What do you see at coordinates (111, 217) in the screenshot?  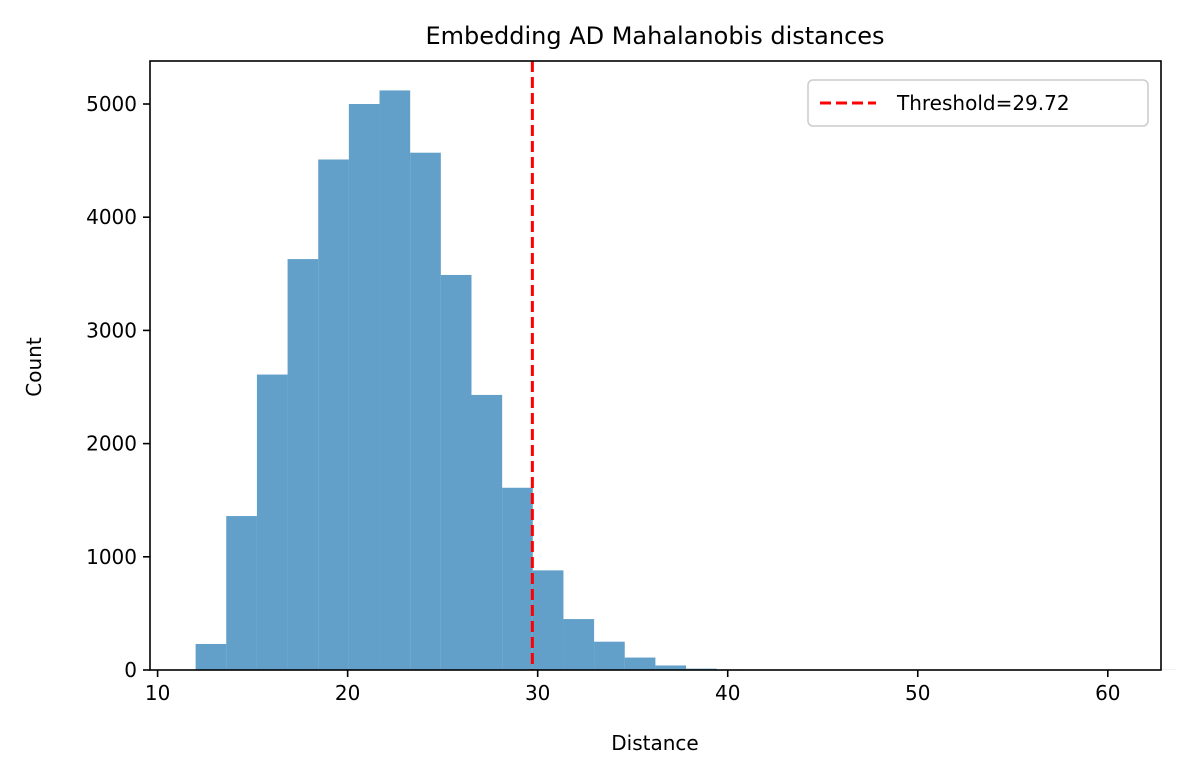 I see `y-tick-label: 4000` at bounding box center [111, 217].